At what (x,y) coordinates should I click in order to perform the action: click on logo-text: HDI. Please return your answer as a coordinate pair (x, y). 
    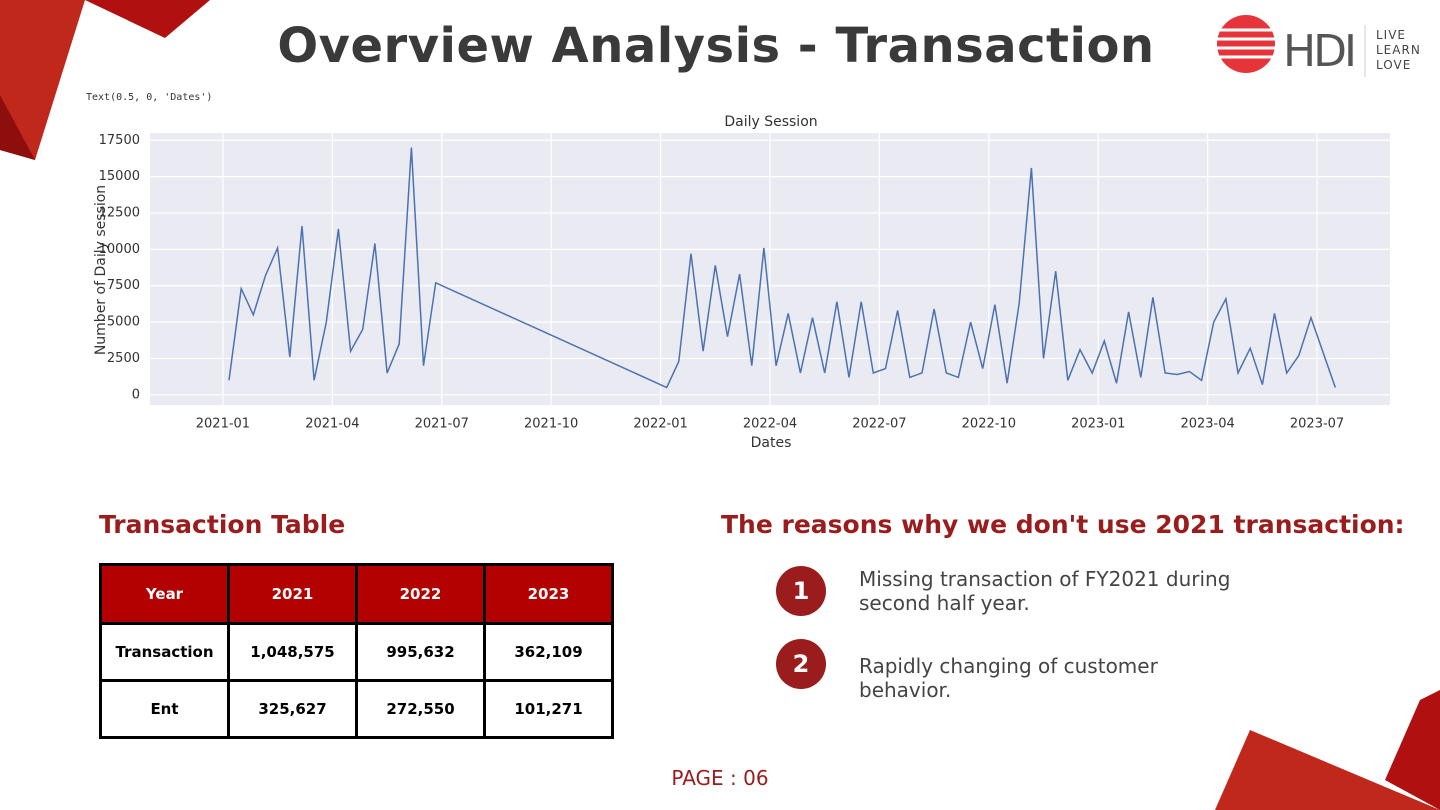
    Looking at the image, I should click on (1318, 51).